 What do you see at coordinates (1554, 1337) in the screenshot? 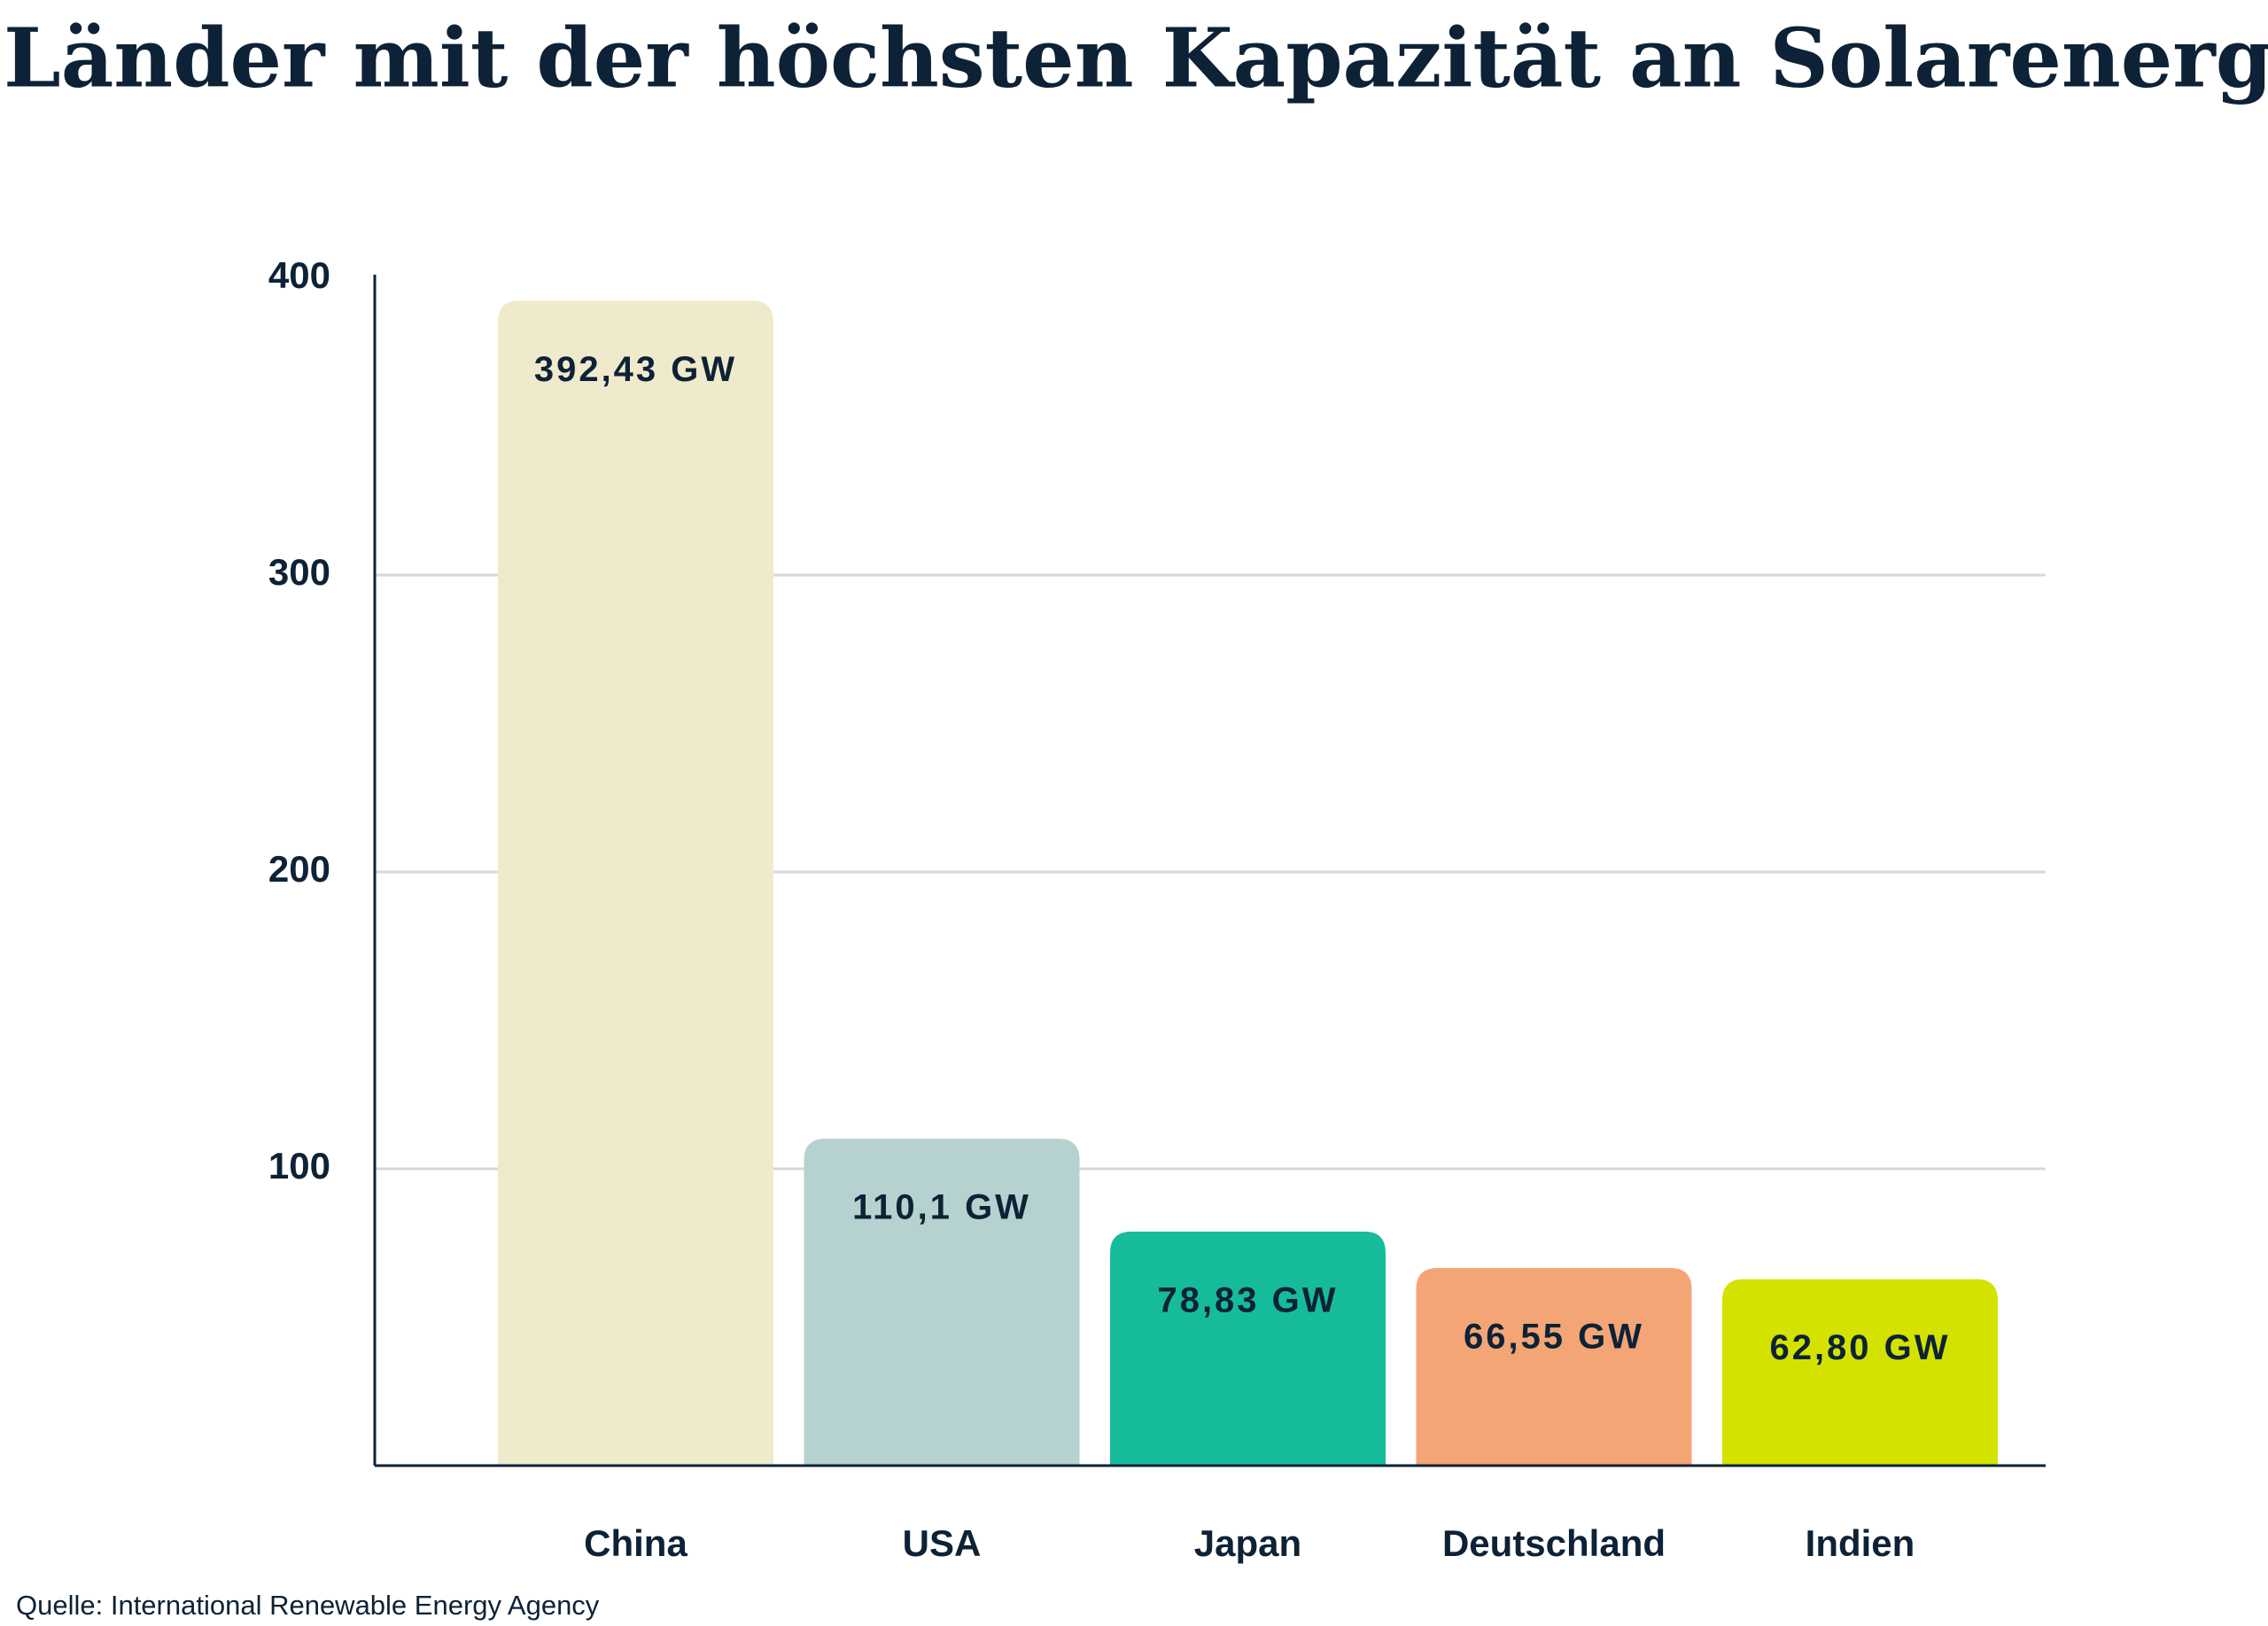
I see `value-label: 66,55 GW` at bounding box center [1554, 1337].